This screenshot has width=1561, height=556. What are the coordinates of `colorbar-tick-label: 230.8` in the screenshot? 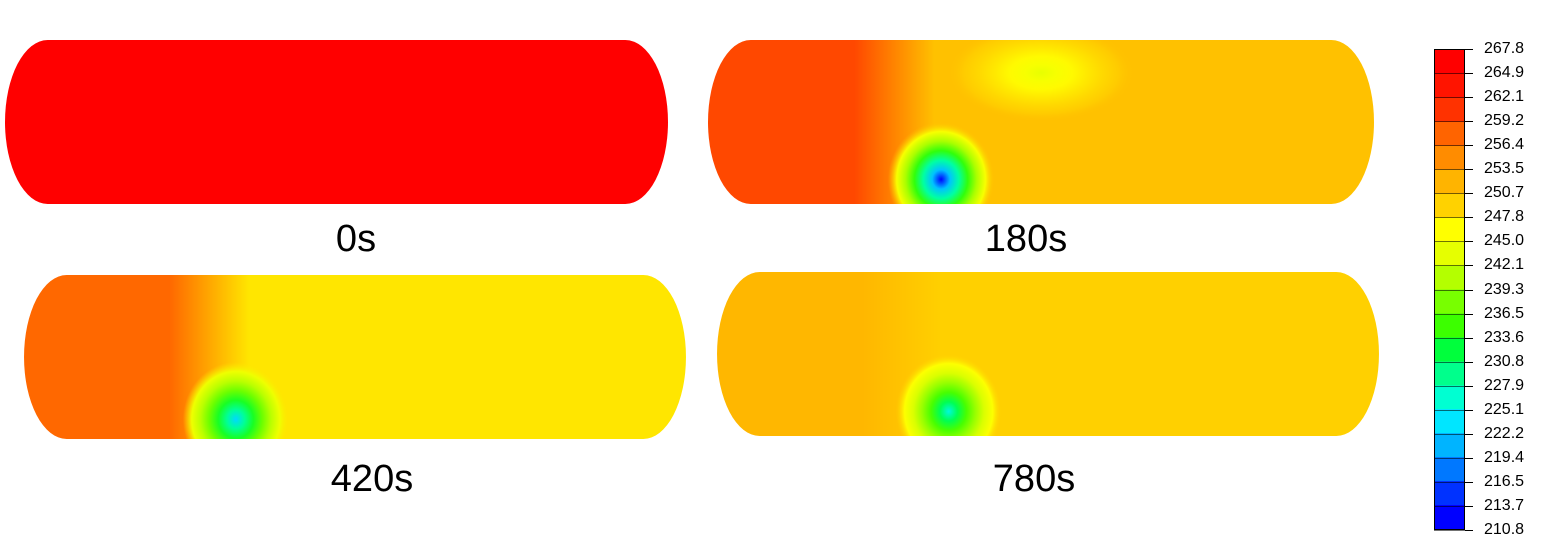 It's located at (1504, 361).